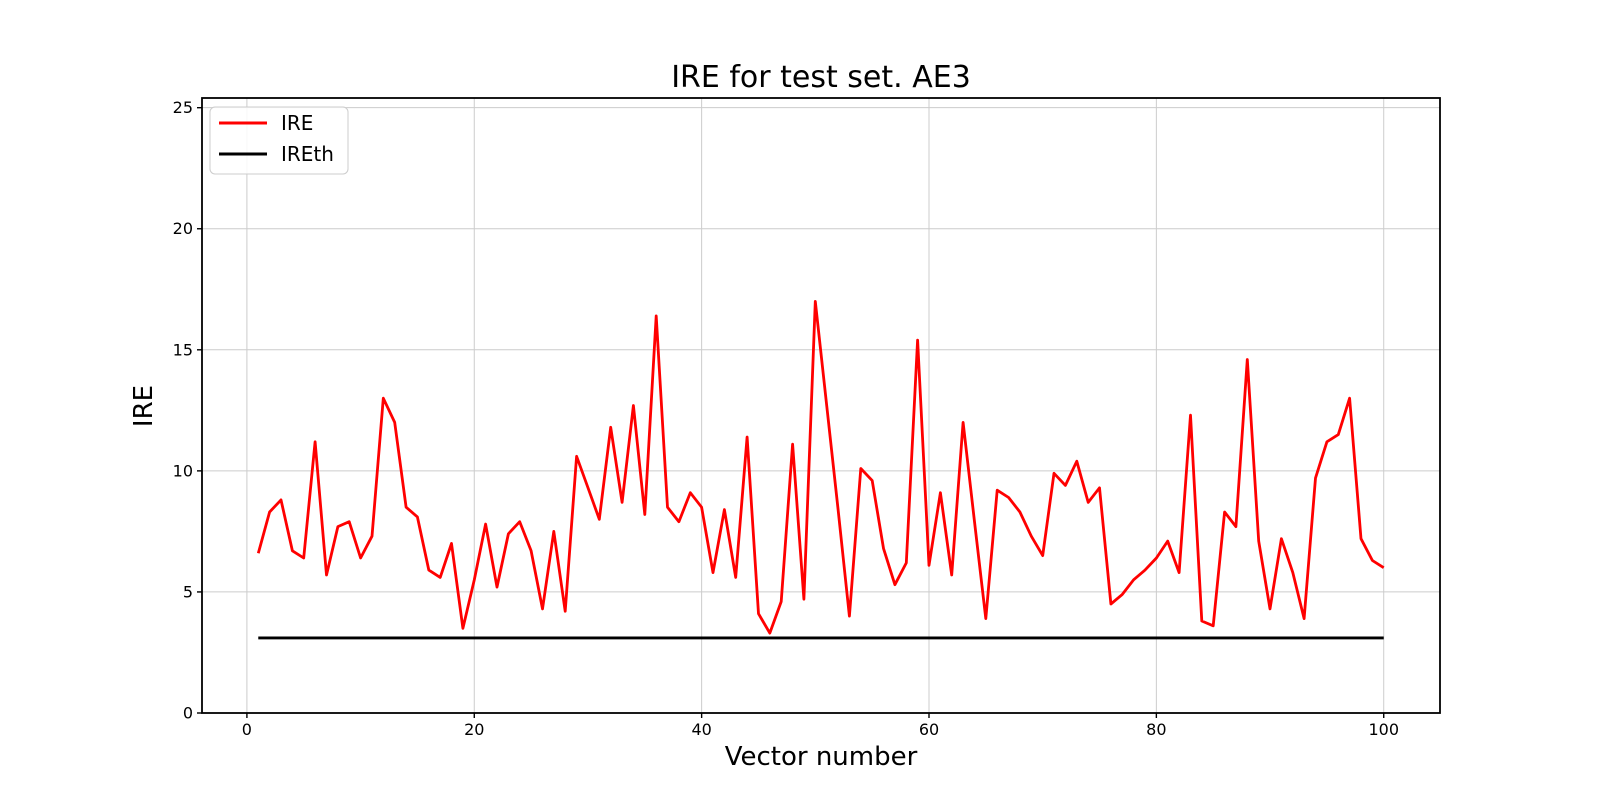 This screenshot has width=1600, height=800. Describe the element at coordinates (276, 154) in the screenshot. I see `legend-entry-ireth: IREth` at that location.